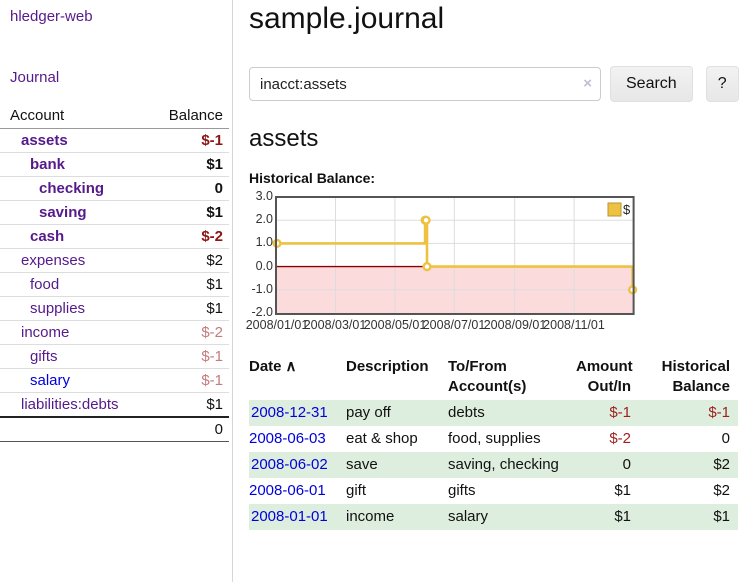 This screenshot has width=742, height=582. What do you see at coordinates (466, 412) in the screenshot?
I see `transaction-accounts: debts` at bounding box center [466, 412].